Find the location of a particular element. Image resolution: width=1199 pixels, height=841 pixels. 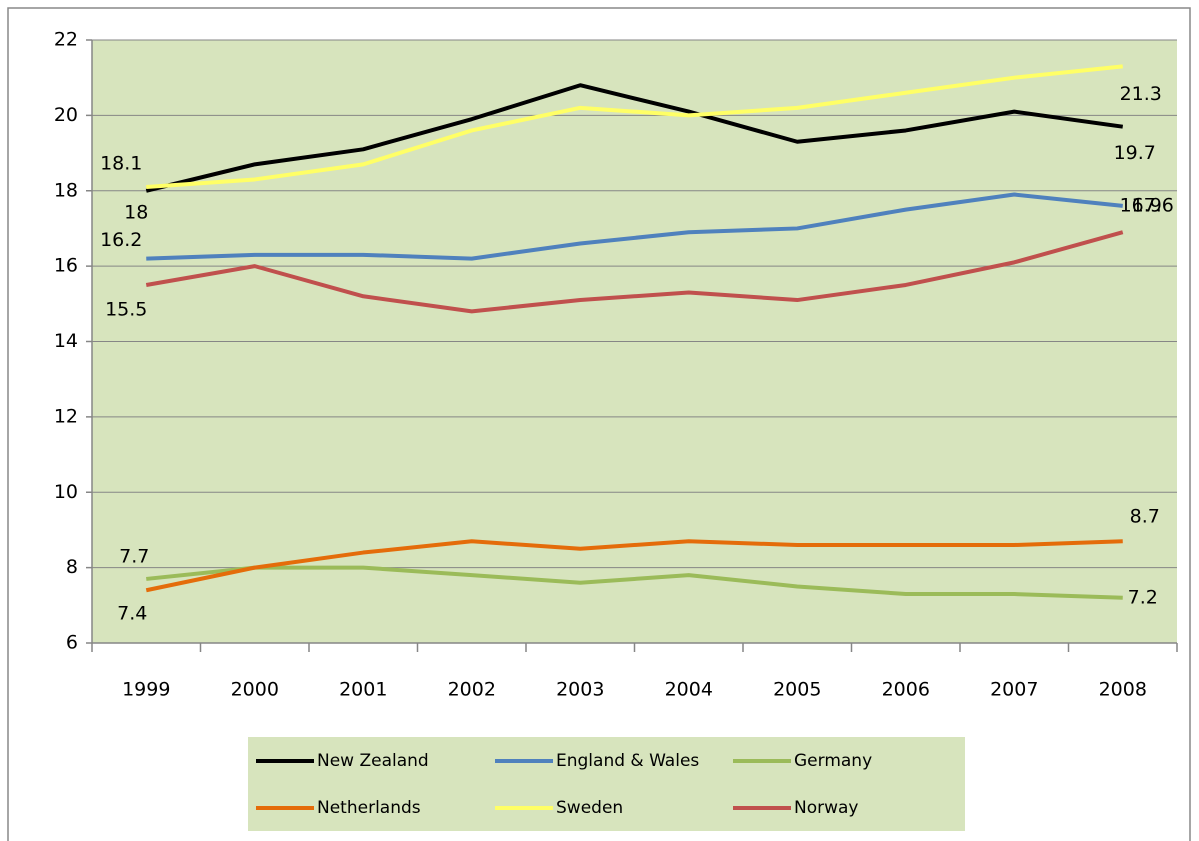

data-label: 7.7 is located at coordinates (134, 556).